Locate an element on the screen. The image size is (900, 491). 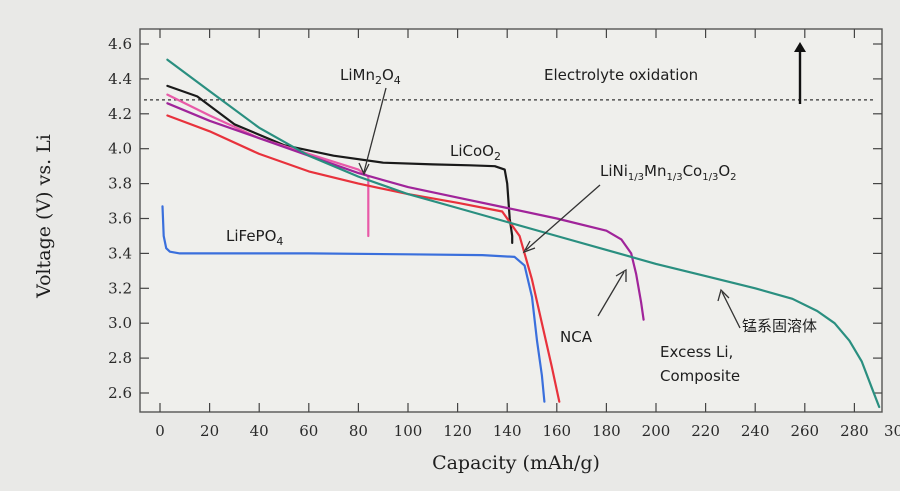
x-tick-label: 80 is located at coordinates (358, 431).